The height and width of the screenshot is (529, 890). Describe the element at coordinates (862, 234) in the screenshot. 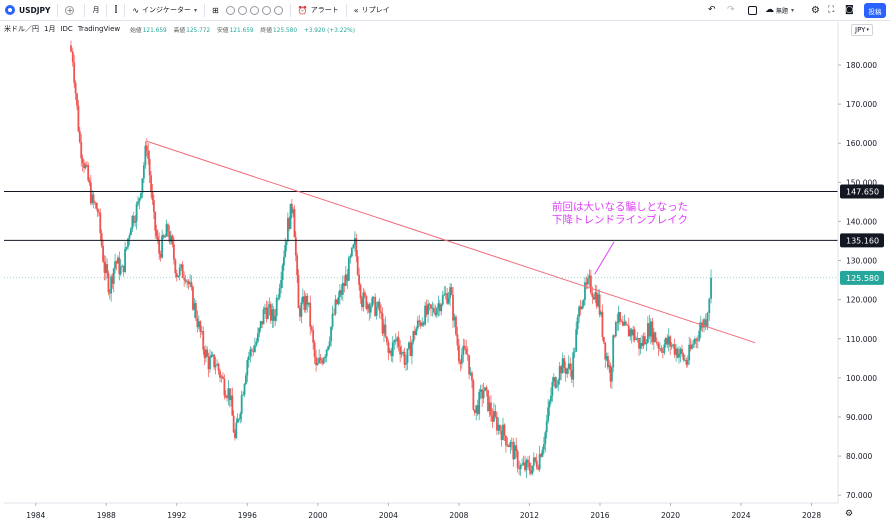

I see `price-tags: 147.650 135.160 125.580` at that location.